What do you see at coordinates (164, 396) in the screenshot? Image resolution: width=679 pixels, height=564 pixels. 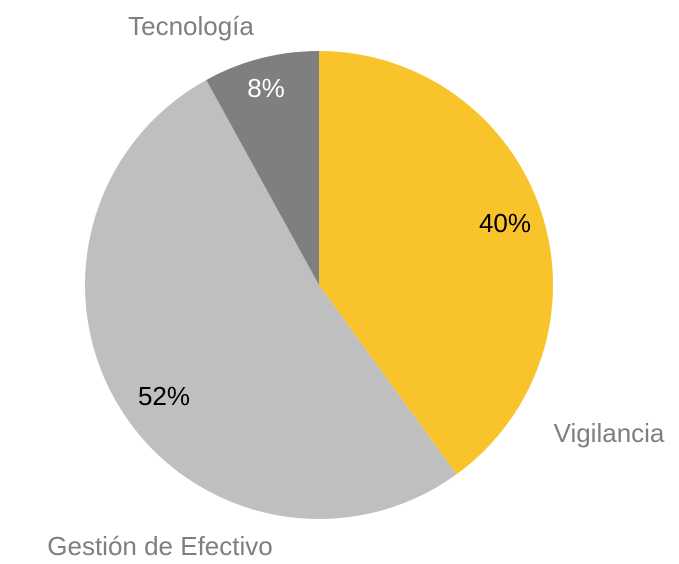 I see `value-label: 52%` at bounding box center [164, 396].